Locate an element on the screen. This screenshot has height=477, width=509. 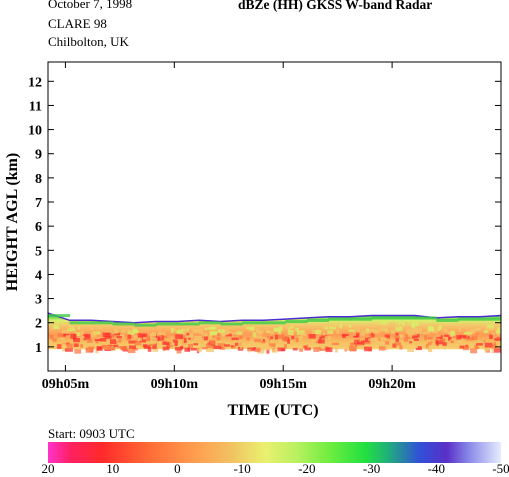
x-tick-label: 09h05m is located at coordinates (66, 384).